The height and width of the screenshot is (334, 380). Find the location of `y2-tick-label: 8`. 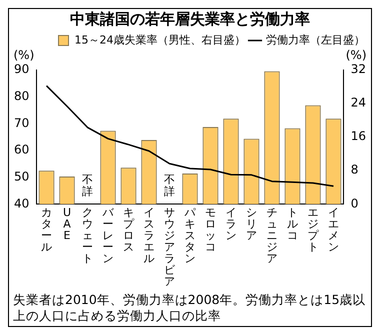

y2-tick-label: 8 is located at coordinates (354, 169).